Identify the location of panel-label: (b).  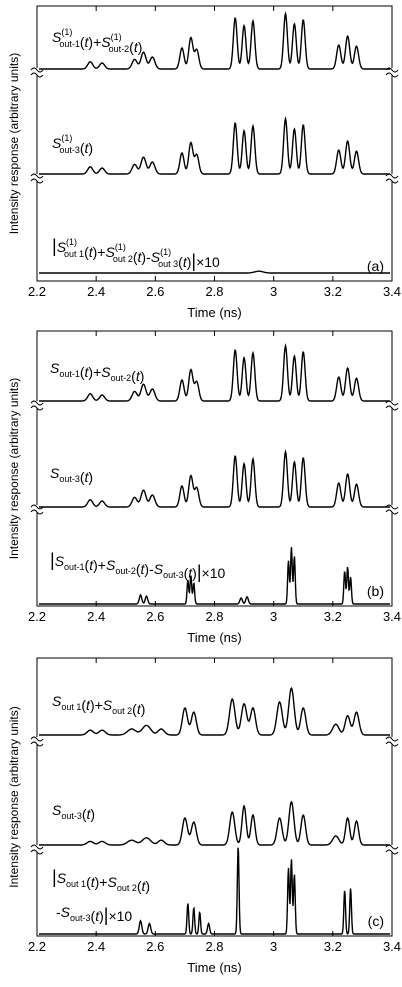
(375, 591).